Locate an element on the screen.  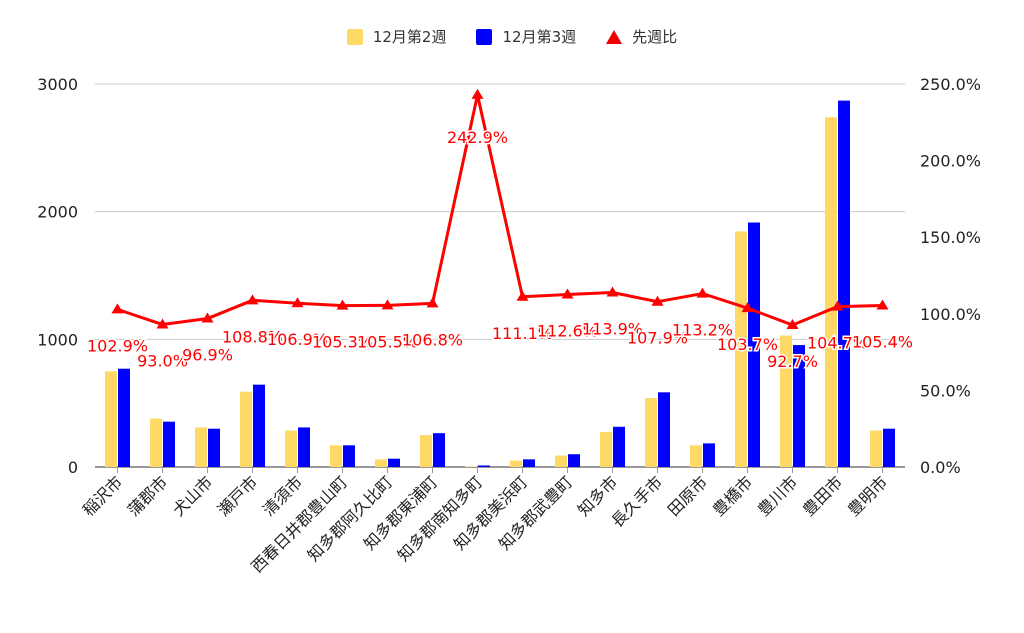
legend-item-week3: 12月第3週 is located at coordinates (526, 36).